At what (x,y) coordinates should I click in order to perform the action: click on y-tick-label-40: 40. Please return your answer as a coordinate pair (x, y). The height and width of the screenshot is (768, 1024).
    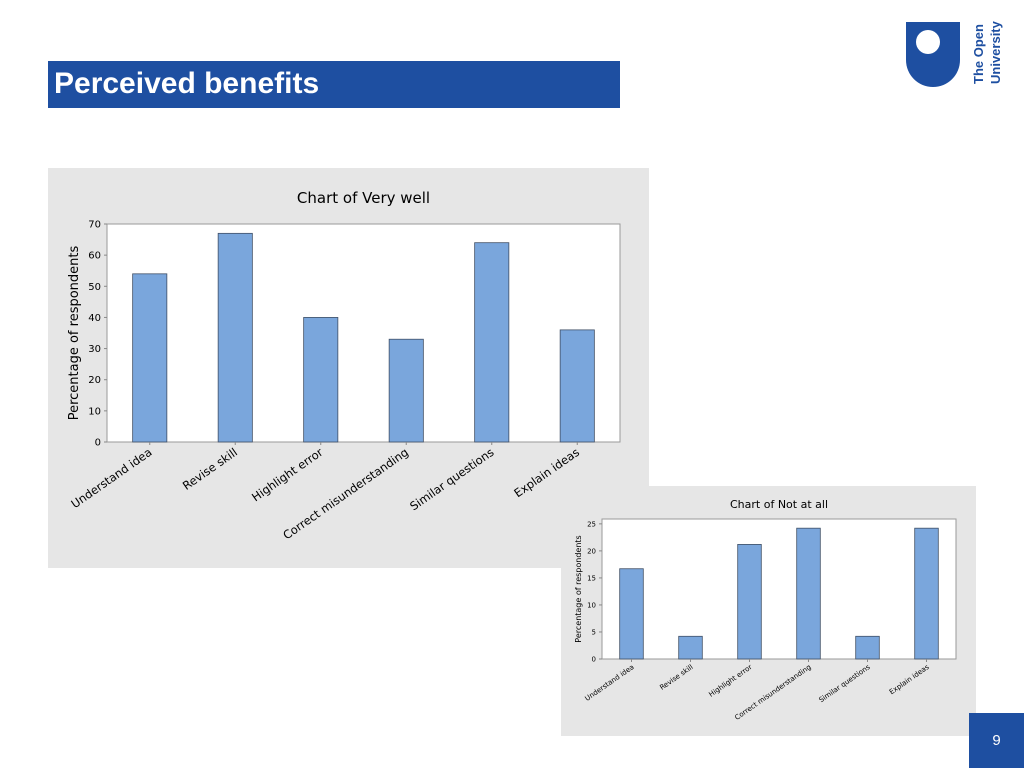
    Looking at the image, I should click on (94, 318).